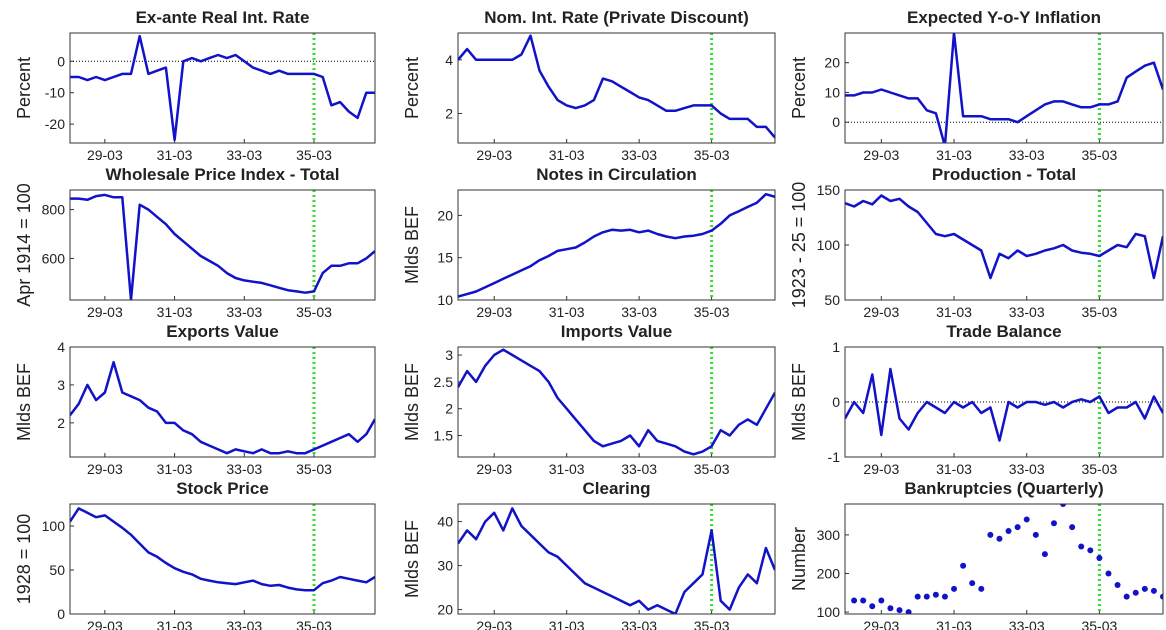 The image size is (1166, 630). What do you see at coordinates (1004, 174) in the screenshot?
I see `panel-title: Production - Total` at bounding box center [1004, 174].